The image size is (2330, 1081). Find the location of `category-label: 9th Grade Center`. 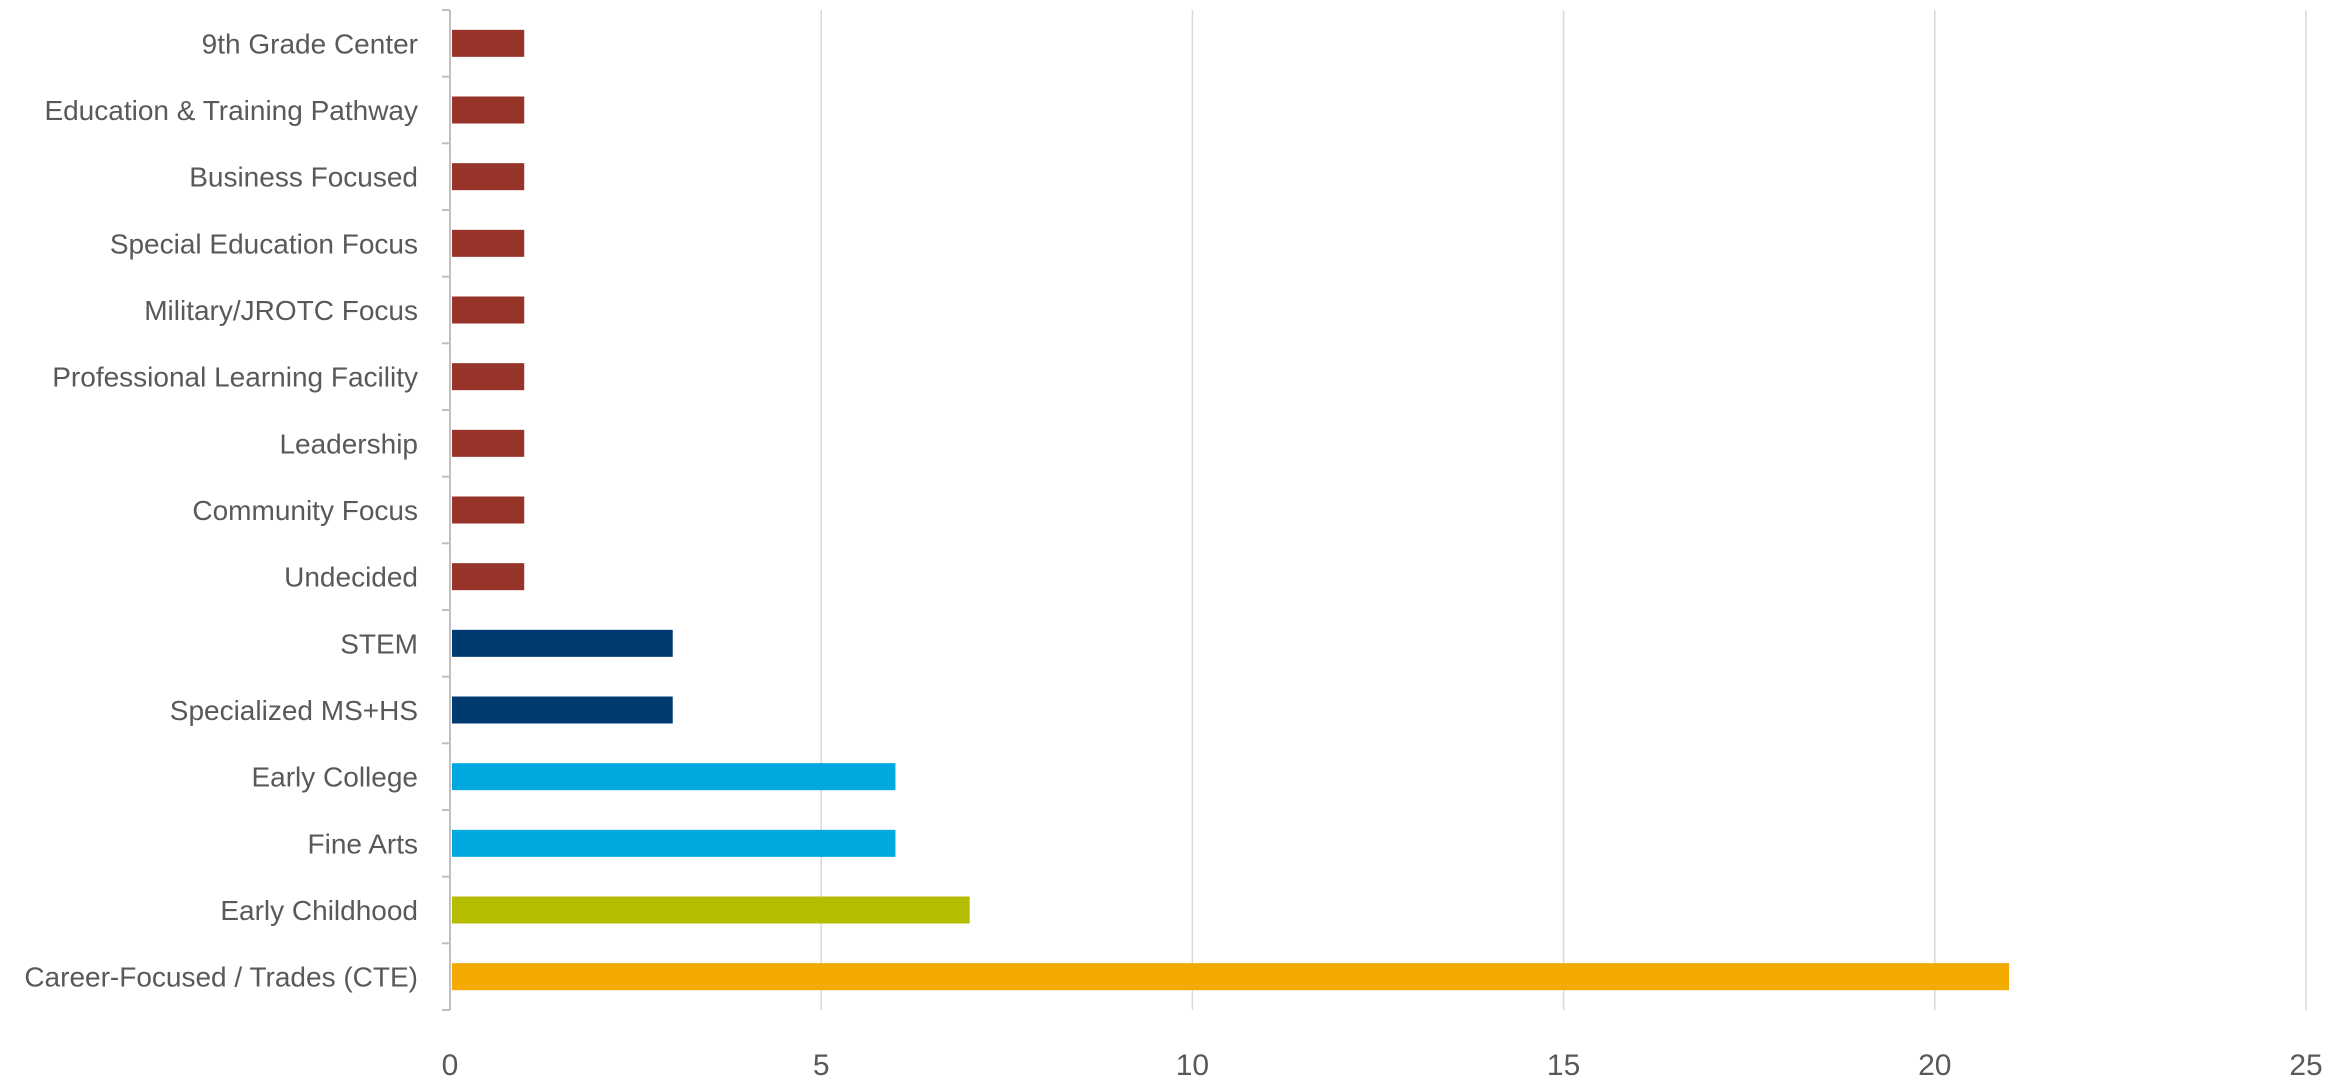

category-label: 9th Grade Center is located at coordinates (310, 43).